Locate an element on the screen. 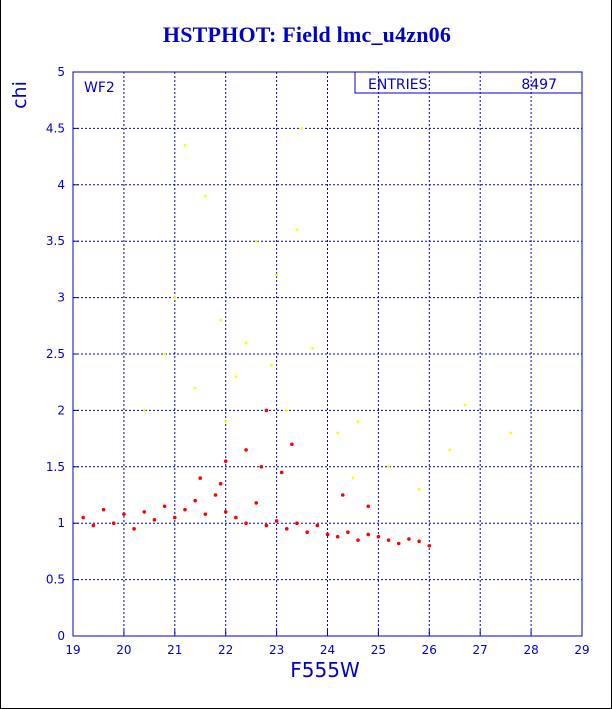 This screenshot has height=709, width=612. stats-label: ENTRIES is located at coordinates (398, 85).